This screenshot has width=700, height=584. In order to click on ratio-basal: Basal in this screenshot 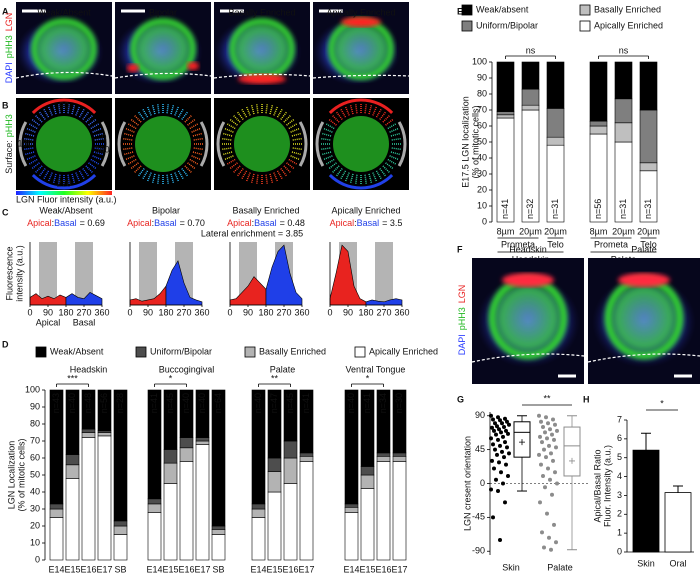, I will do `click(65, 223)`.